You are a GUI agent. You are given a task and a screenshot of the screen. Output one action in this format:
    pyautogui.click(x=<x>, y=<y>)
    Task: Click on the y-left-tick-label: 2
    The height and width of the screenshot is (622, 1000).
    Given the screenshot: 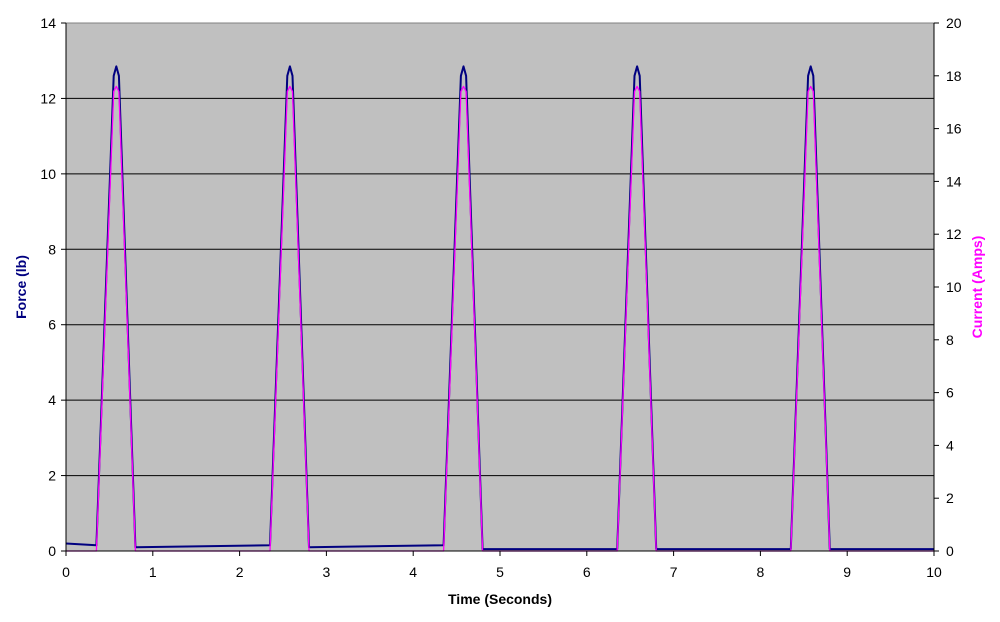 What is the action you would take?
    pyautogui.click(x=52, y=476)
    